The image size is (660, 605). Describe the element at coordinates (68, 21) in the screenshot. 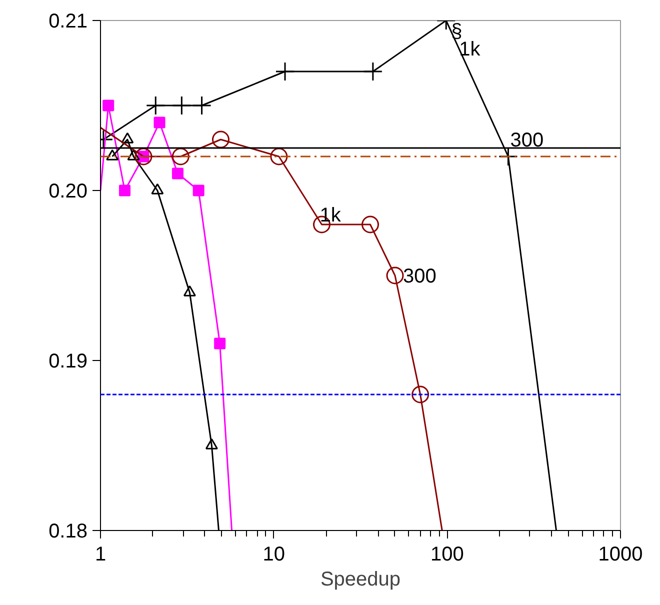

I see `y-tick-label: 0.21` at that location.